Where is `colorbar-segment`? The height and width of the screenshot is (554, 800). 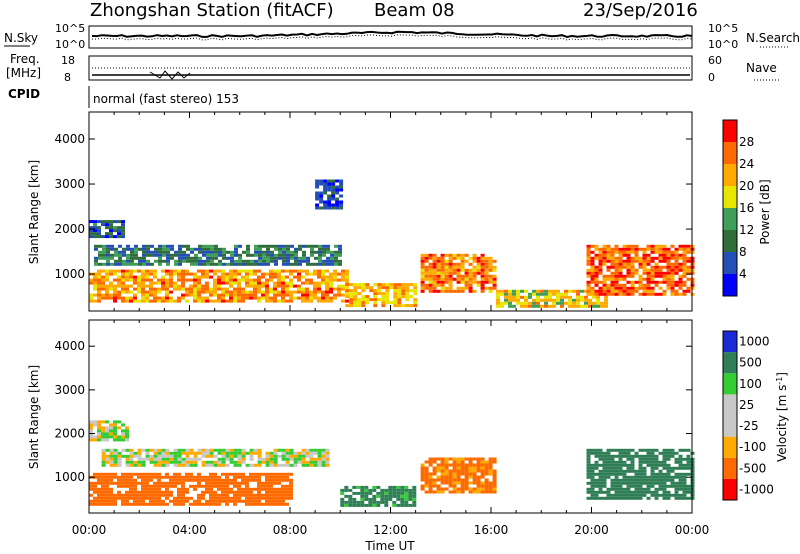
colorbar-segment is located at coordinates (730, 263).